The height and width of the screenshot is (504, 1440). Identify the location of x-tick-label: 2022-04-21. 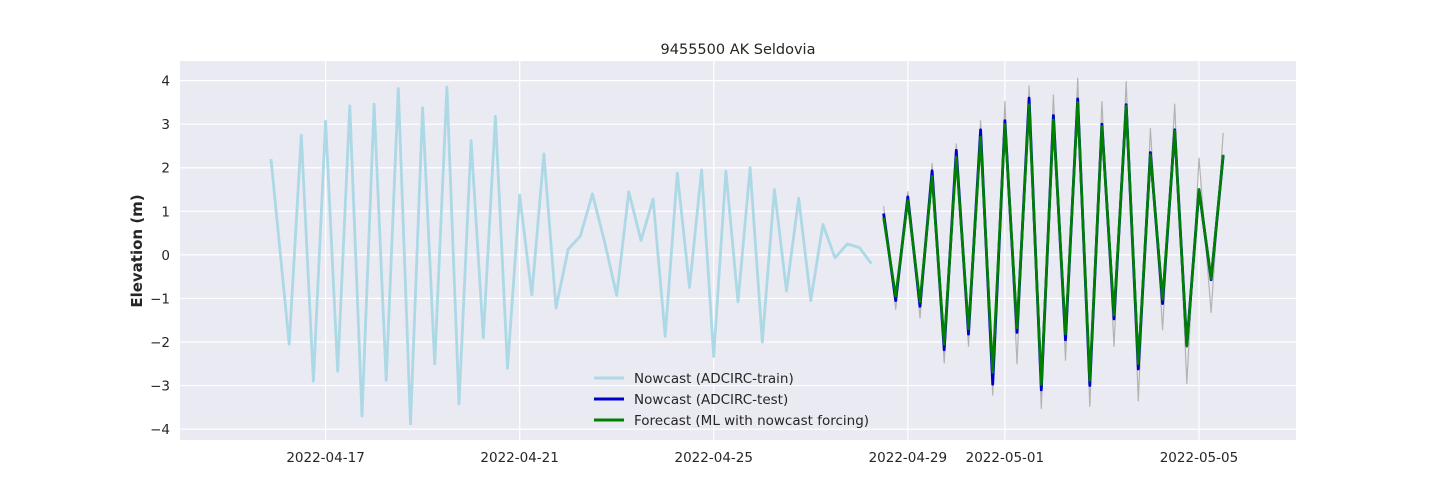
(519, 458).